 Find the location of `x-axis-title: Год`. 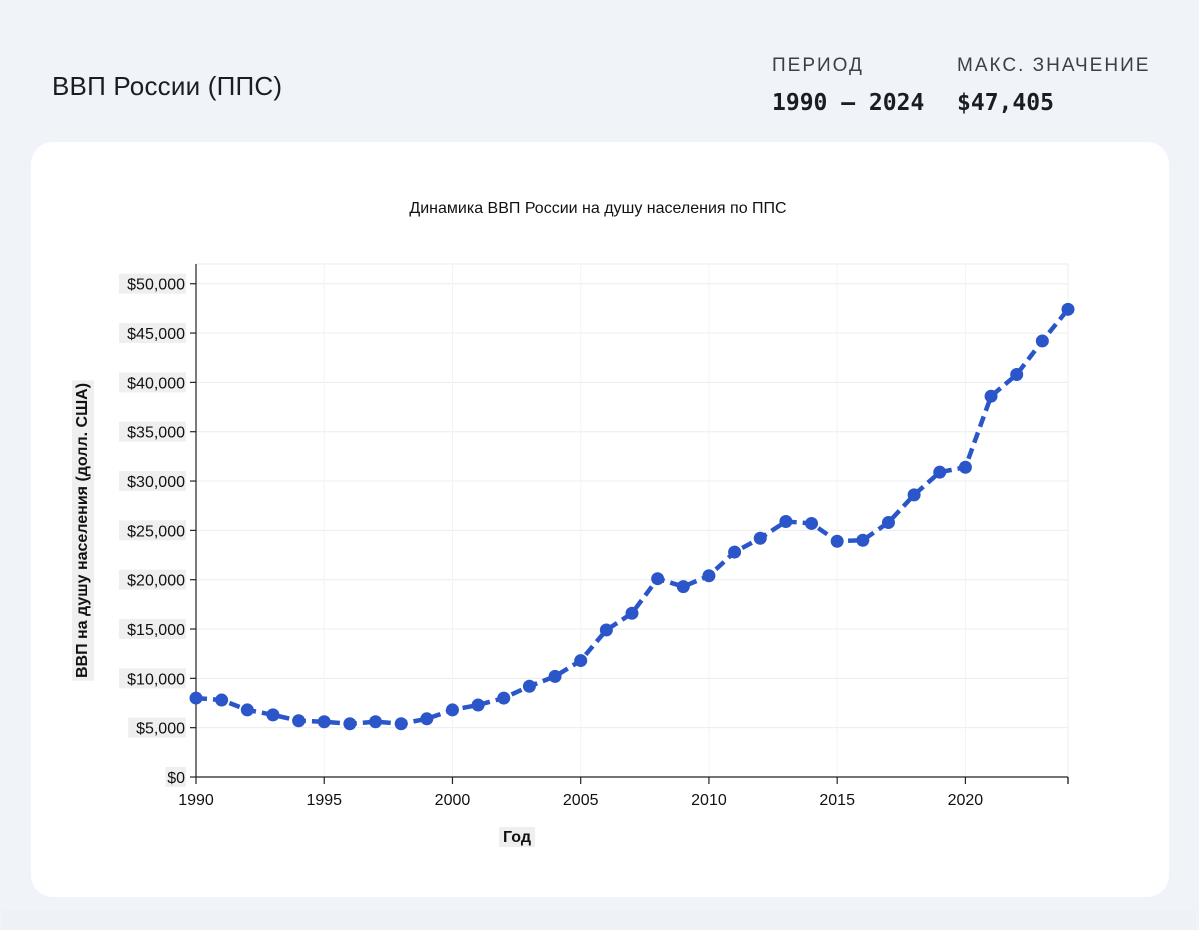

x-axis-title: Год is located at coordinates (517, 837).